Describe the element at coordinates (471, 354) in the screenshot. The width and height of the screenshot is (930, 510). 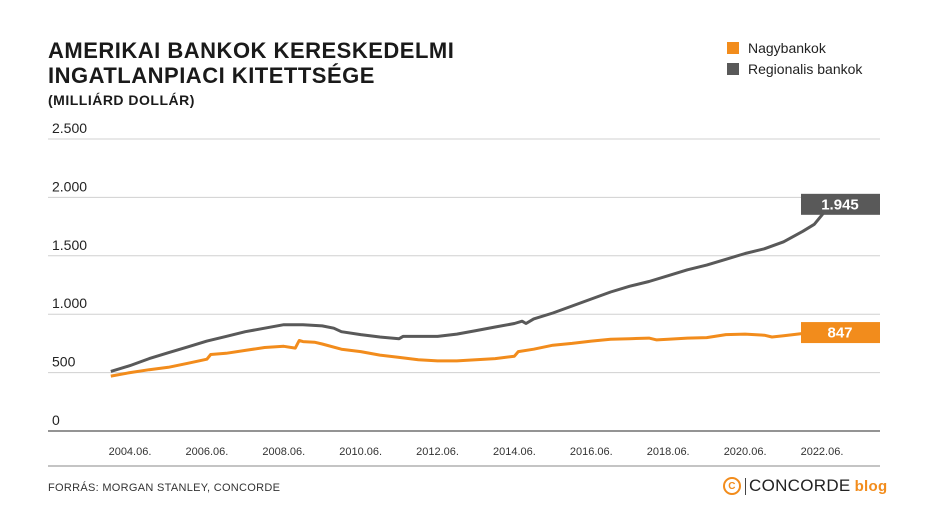
I see `series-line-nagybankok` at that location.